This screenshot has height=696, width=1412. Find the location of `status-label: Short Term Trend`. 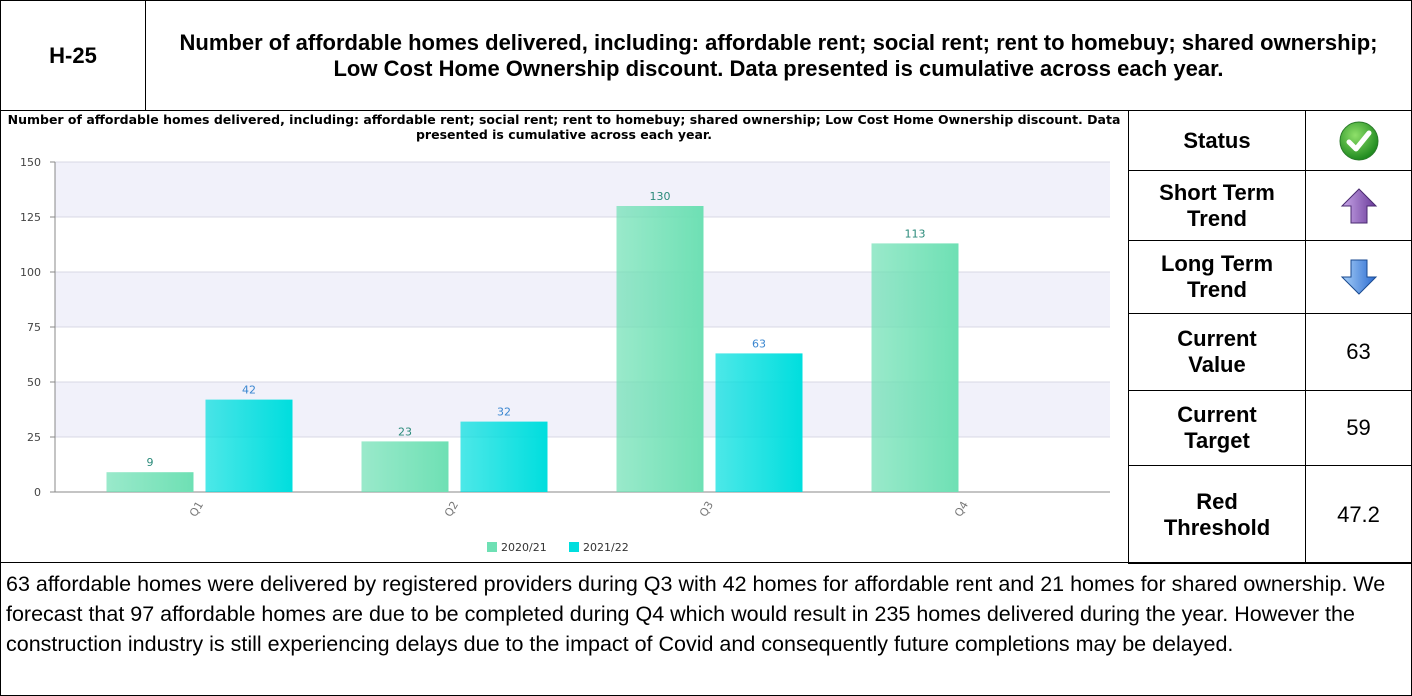

status-label: Short Term Trend is located at coordinates (1217, 205).